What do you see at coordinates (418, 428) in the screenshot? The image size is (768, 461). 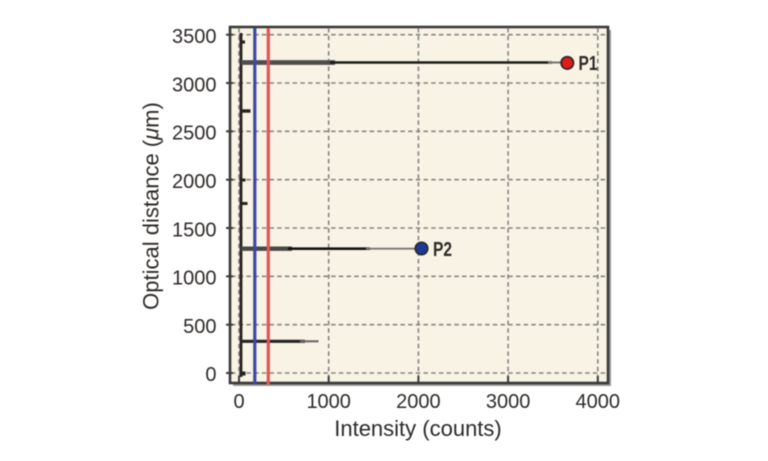 I see `svg-text: Intensity (counts)` at bounding box center [418, 428].